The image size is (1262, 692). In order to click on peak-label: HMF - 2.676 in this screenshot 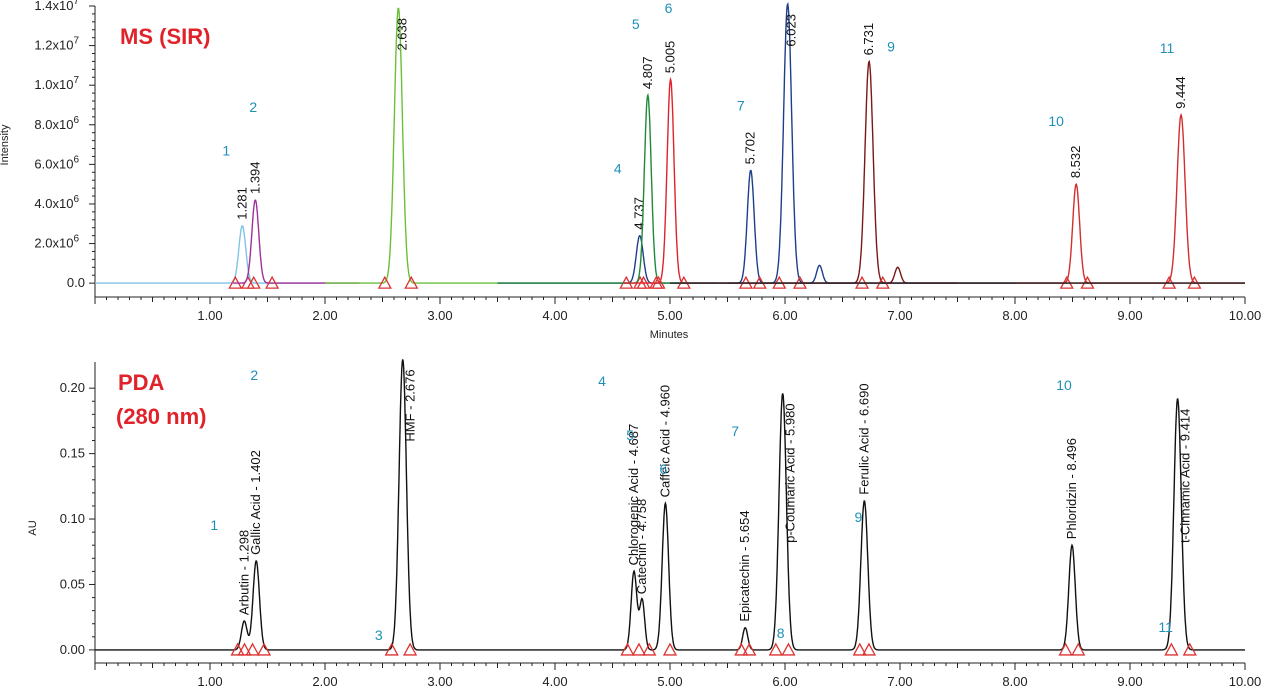, I will do `click(410, 405)`.